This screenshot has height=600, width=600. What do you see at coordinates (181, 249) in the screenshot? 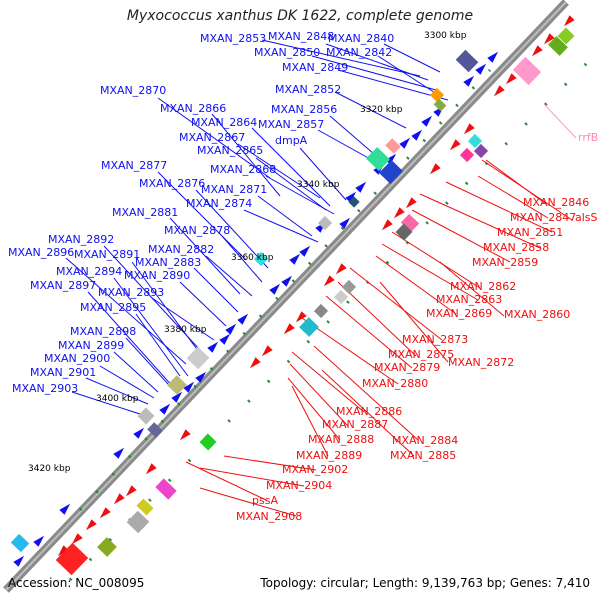
I see `gene-label: MXAN_2882` at bounding box center [181, 249].